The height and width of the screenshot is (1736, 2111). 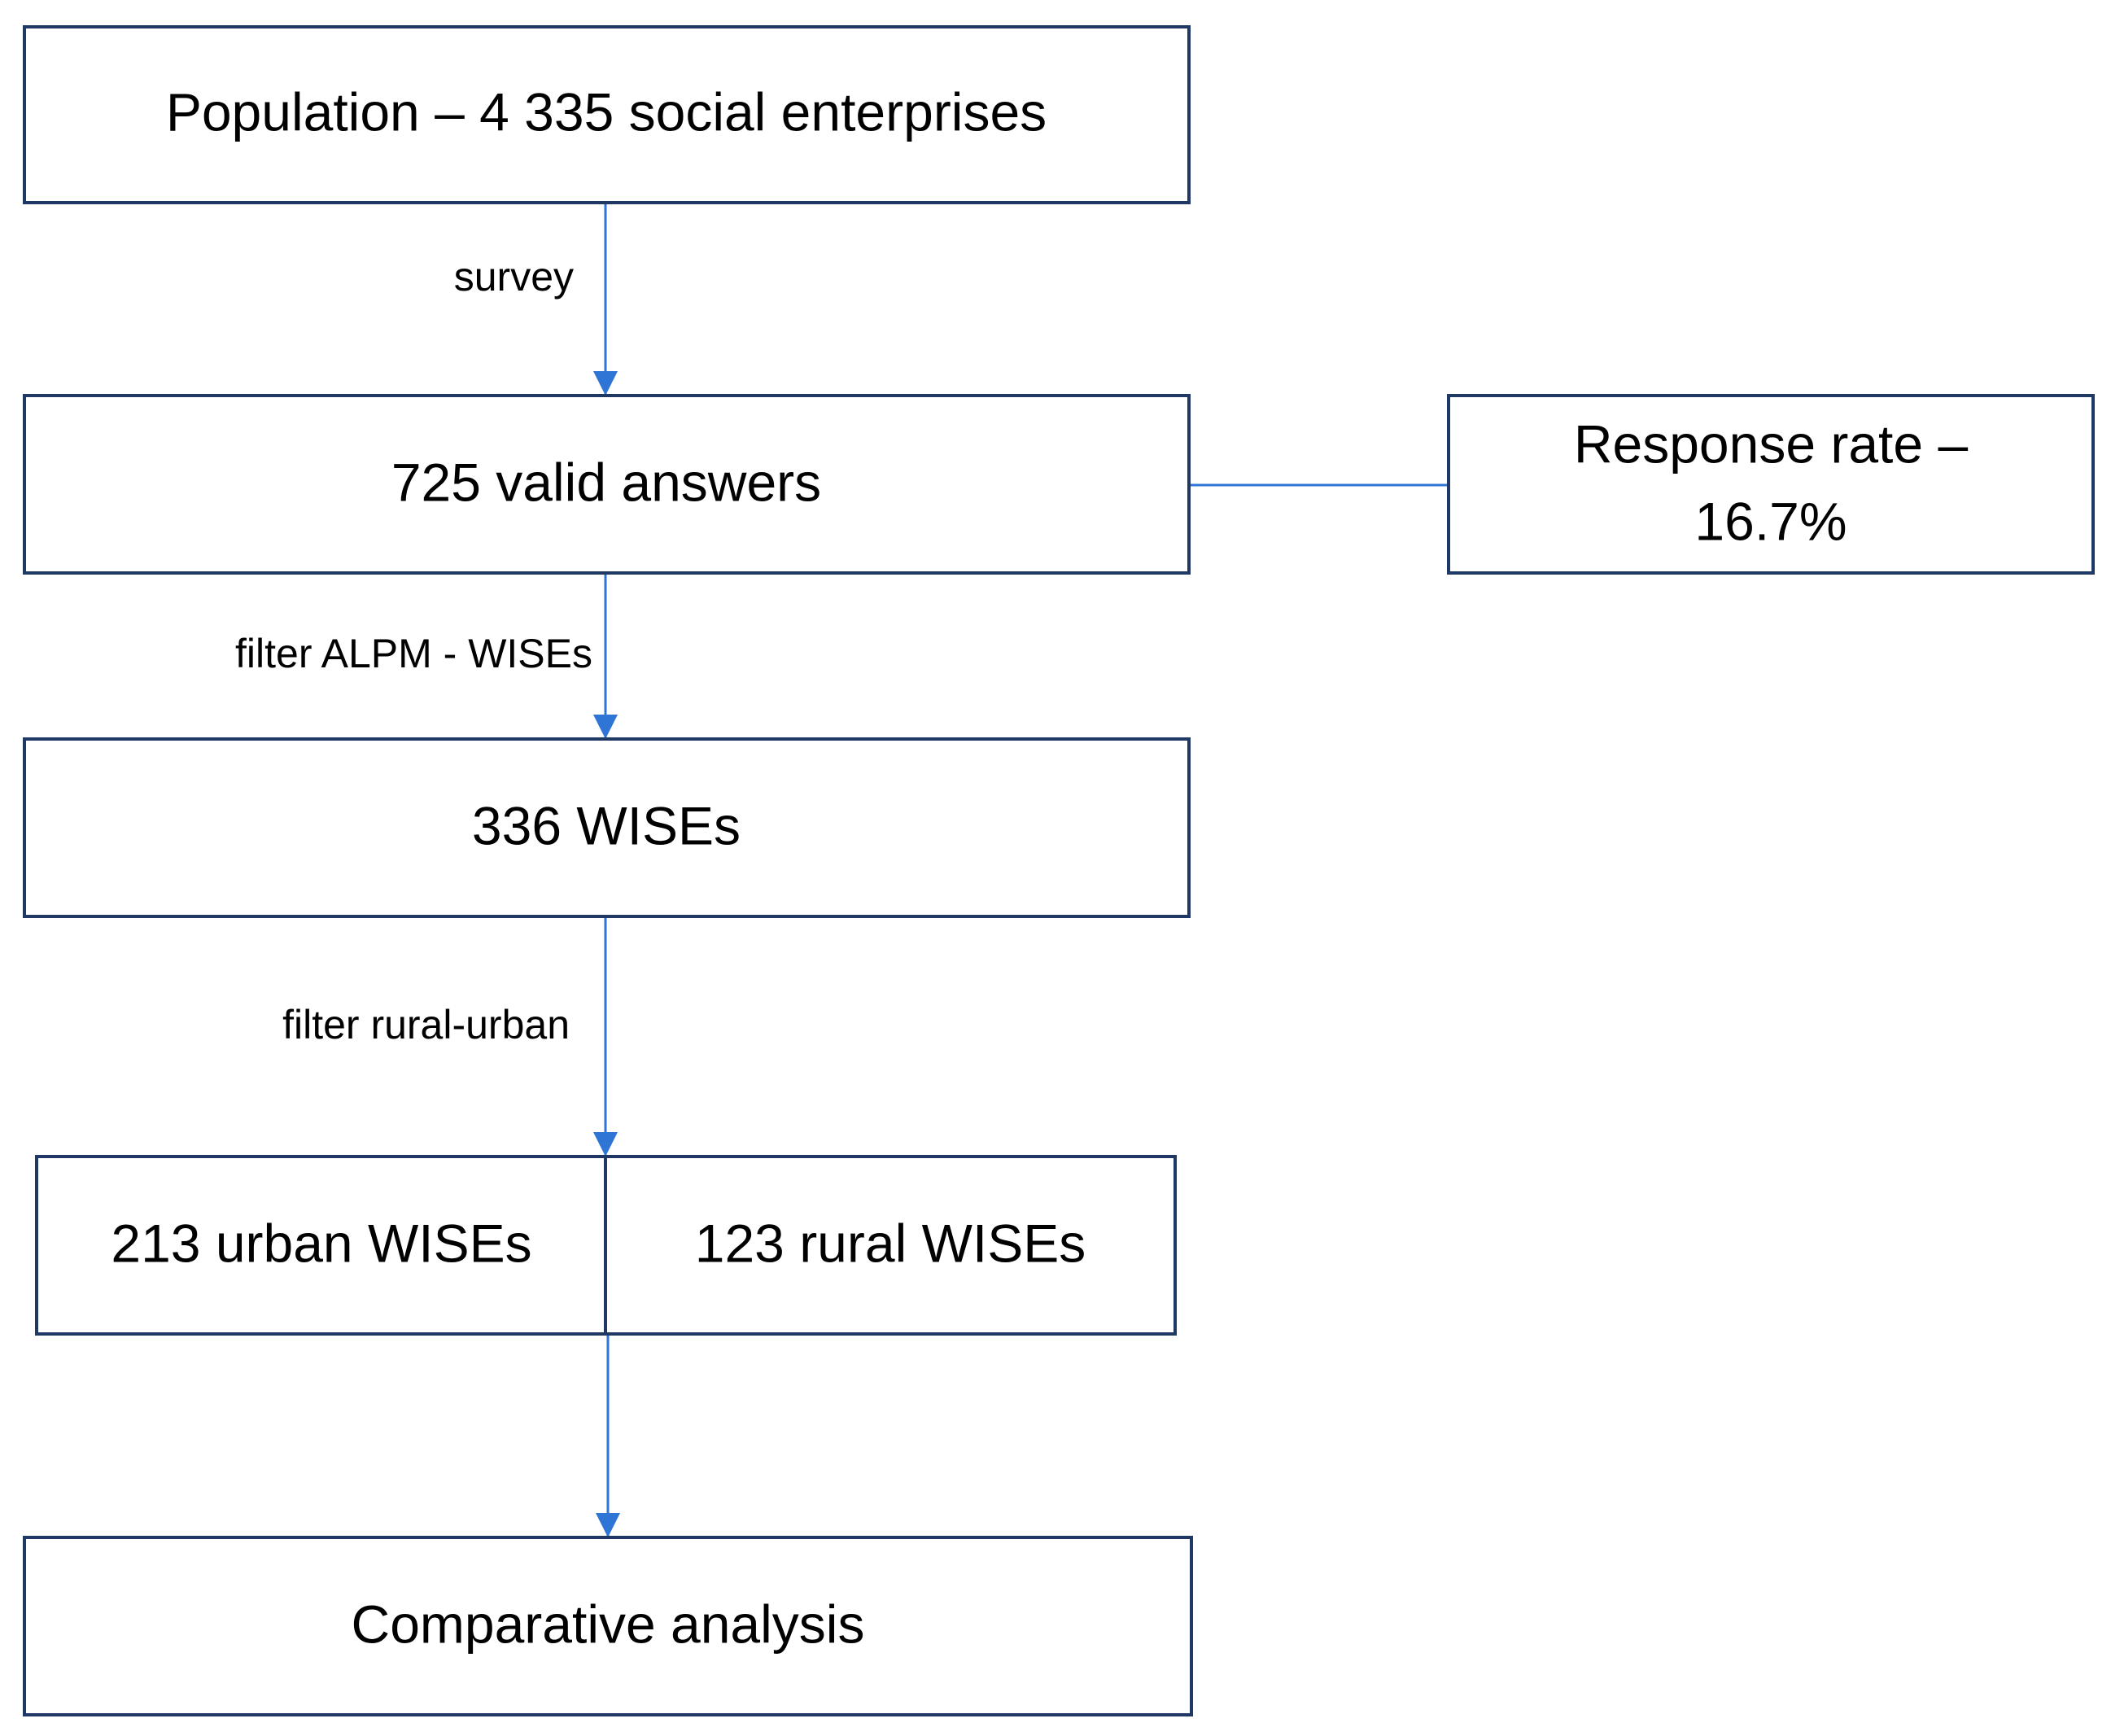 I want to click on node-label: Response rate –, so click(x=1771, y=443).